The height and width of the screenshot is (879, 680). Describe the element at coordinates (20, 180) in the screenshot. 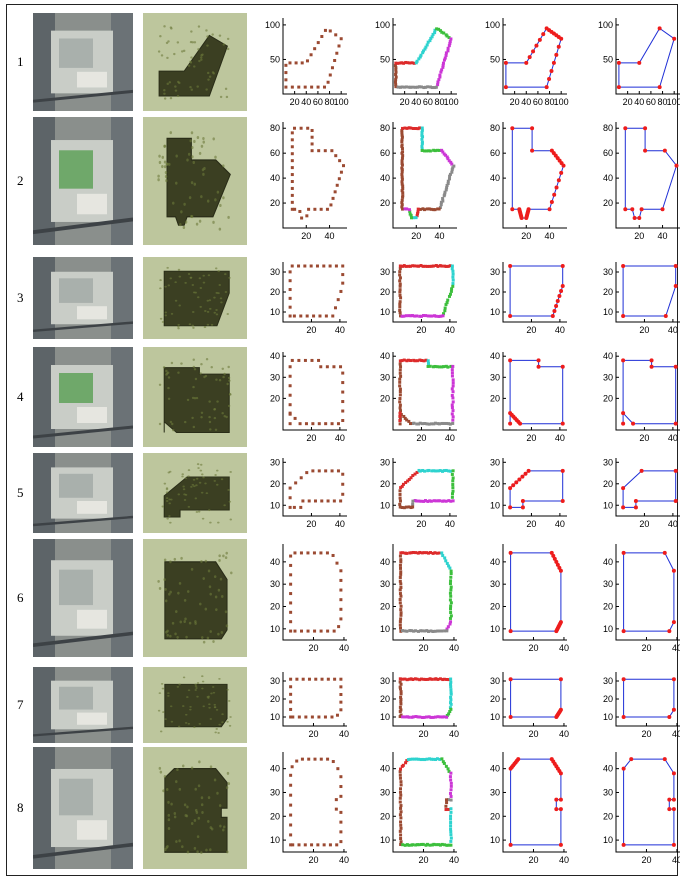

I see `row-label: 2` at that location.